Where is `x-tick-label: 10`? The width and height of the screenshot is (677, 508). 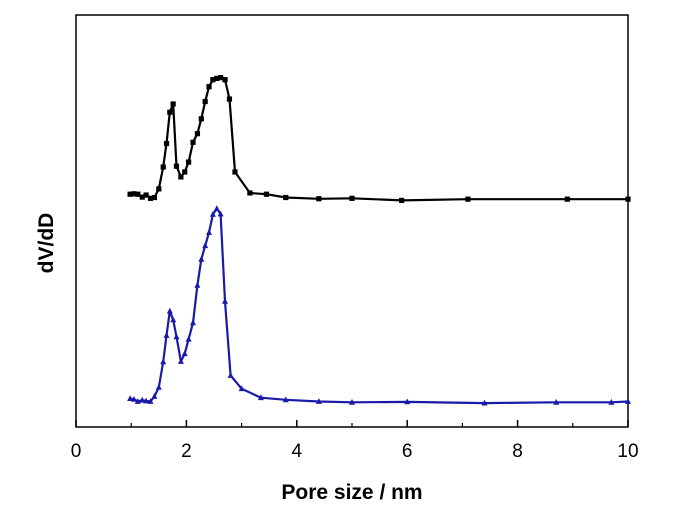
x-tick-label: 10 is located at coordinates (627, 451).